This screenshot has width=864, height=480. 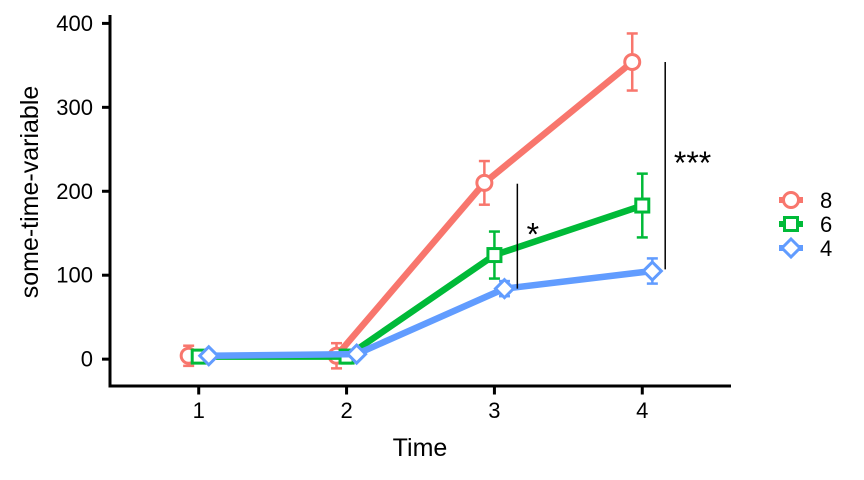 I want to click on legend-item-6: 6, so click(x=805, y=224).